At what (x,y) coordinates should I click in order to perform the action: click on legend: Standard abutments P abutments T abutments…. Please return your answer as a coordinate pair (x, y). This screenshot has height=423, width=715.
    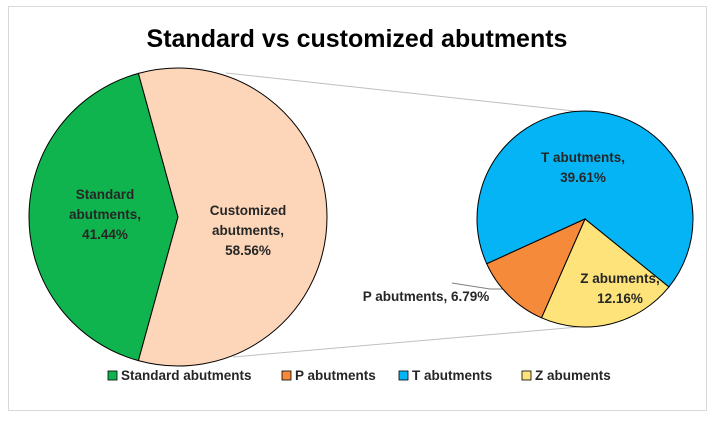
    Looking at the image, I should click on (359, 375).